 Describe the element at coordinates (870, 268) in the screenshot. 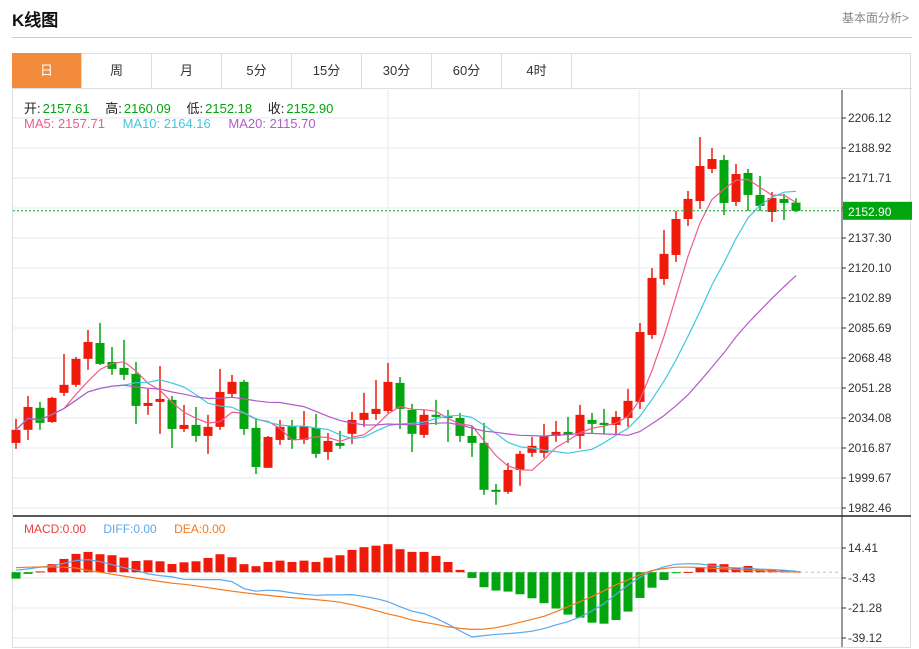

I see `price-tick-label: 2120.10` at that location.